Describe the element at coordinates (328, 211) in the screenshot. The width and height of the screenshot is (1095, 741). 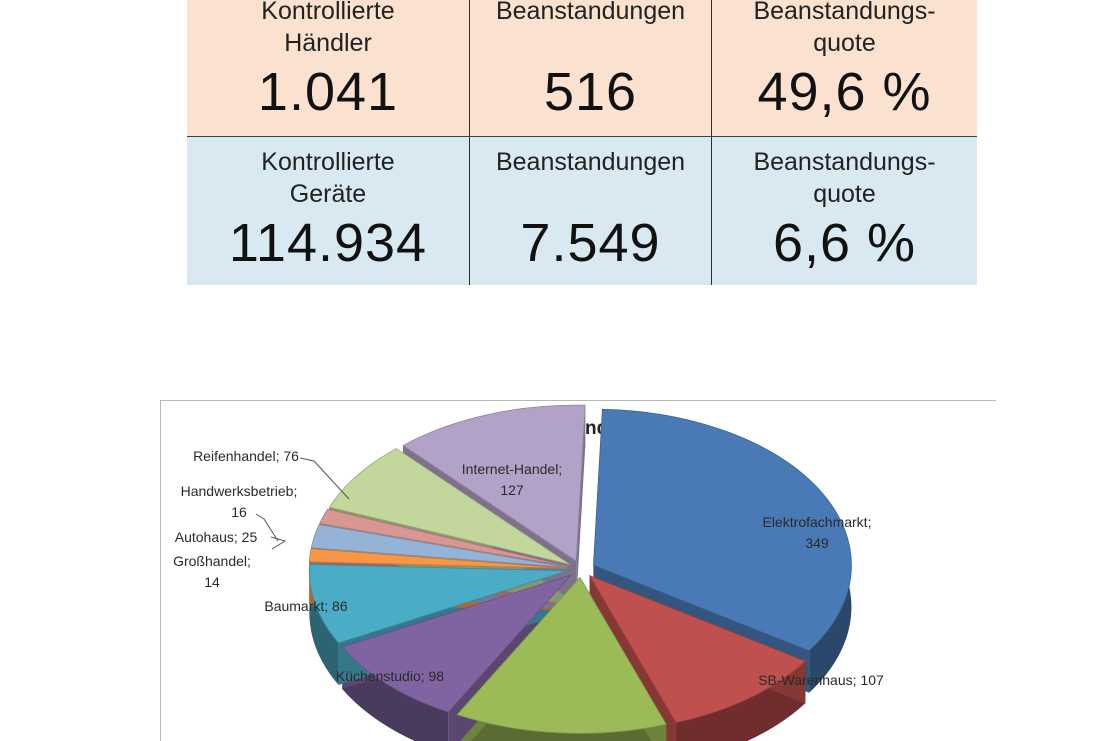
I see `stats-cell-checked-devices: Kontrollierte Geräte 114.934` at that location.